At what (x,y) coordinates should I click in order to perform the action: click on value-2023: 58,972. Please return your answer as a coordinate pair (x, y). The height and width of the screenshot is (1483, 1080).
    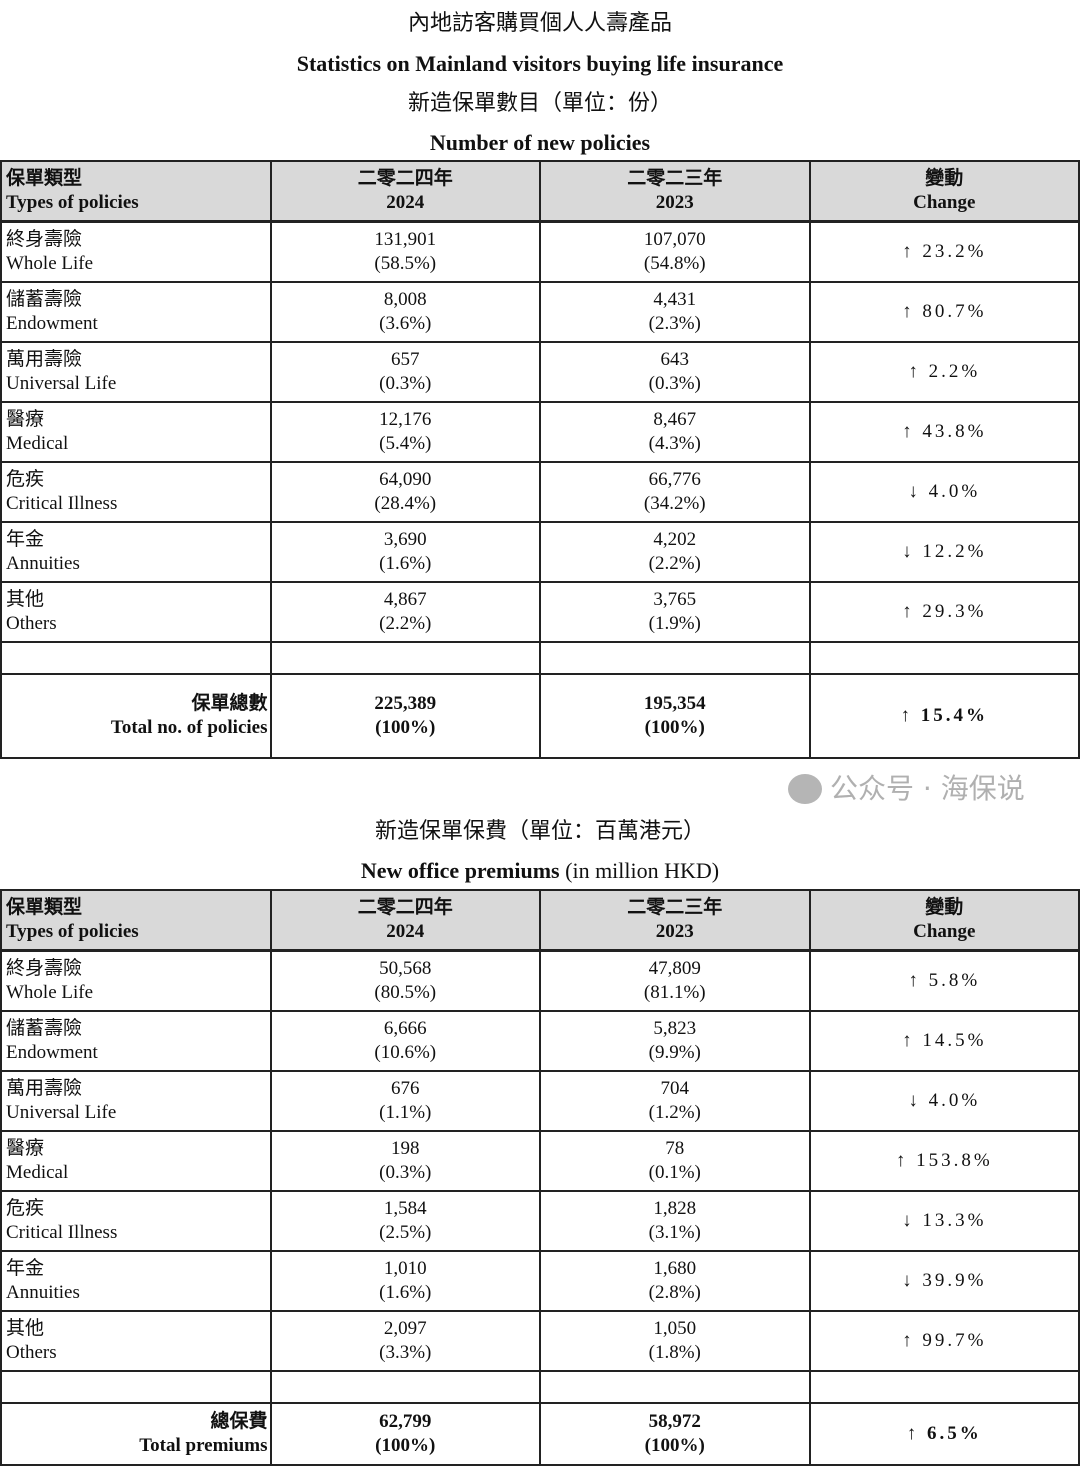
    Looking at the image, I should click on (674, 1421).